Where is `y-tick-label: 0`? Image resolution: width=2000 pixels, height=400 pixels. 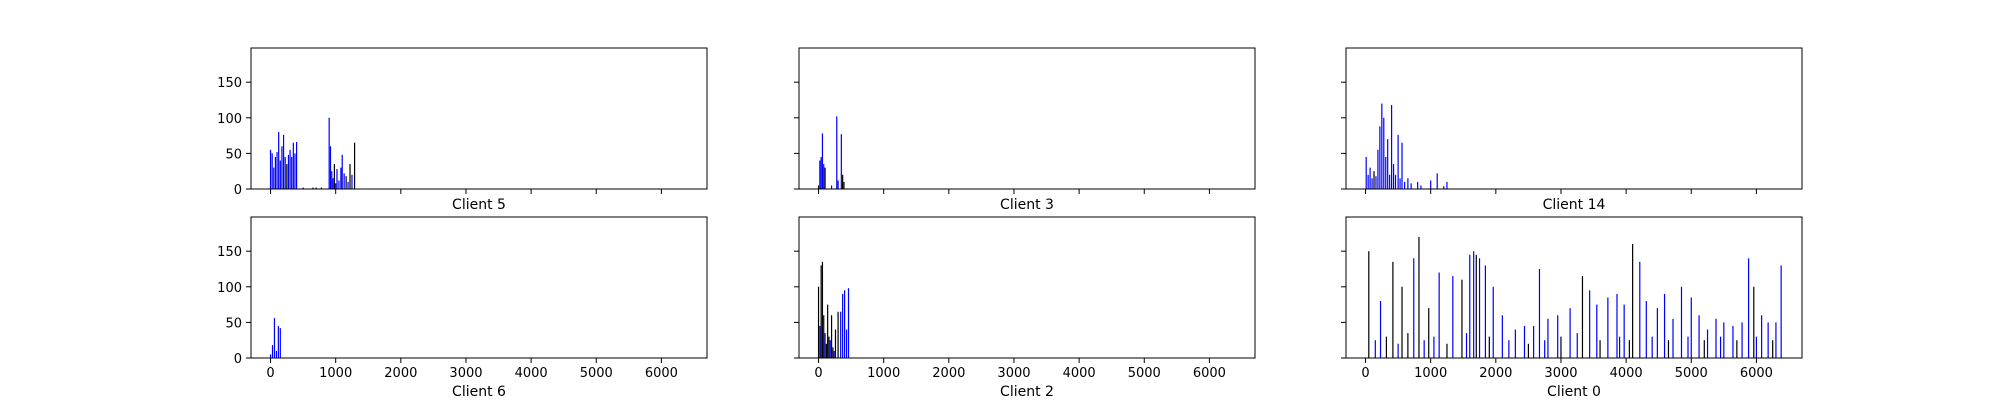 y-tick-label: 0 is located at coordinates (238, 190).